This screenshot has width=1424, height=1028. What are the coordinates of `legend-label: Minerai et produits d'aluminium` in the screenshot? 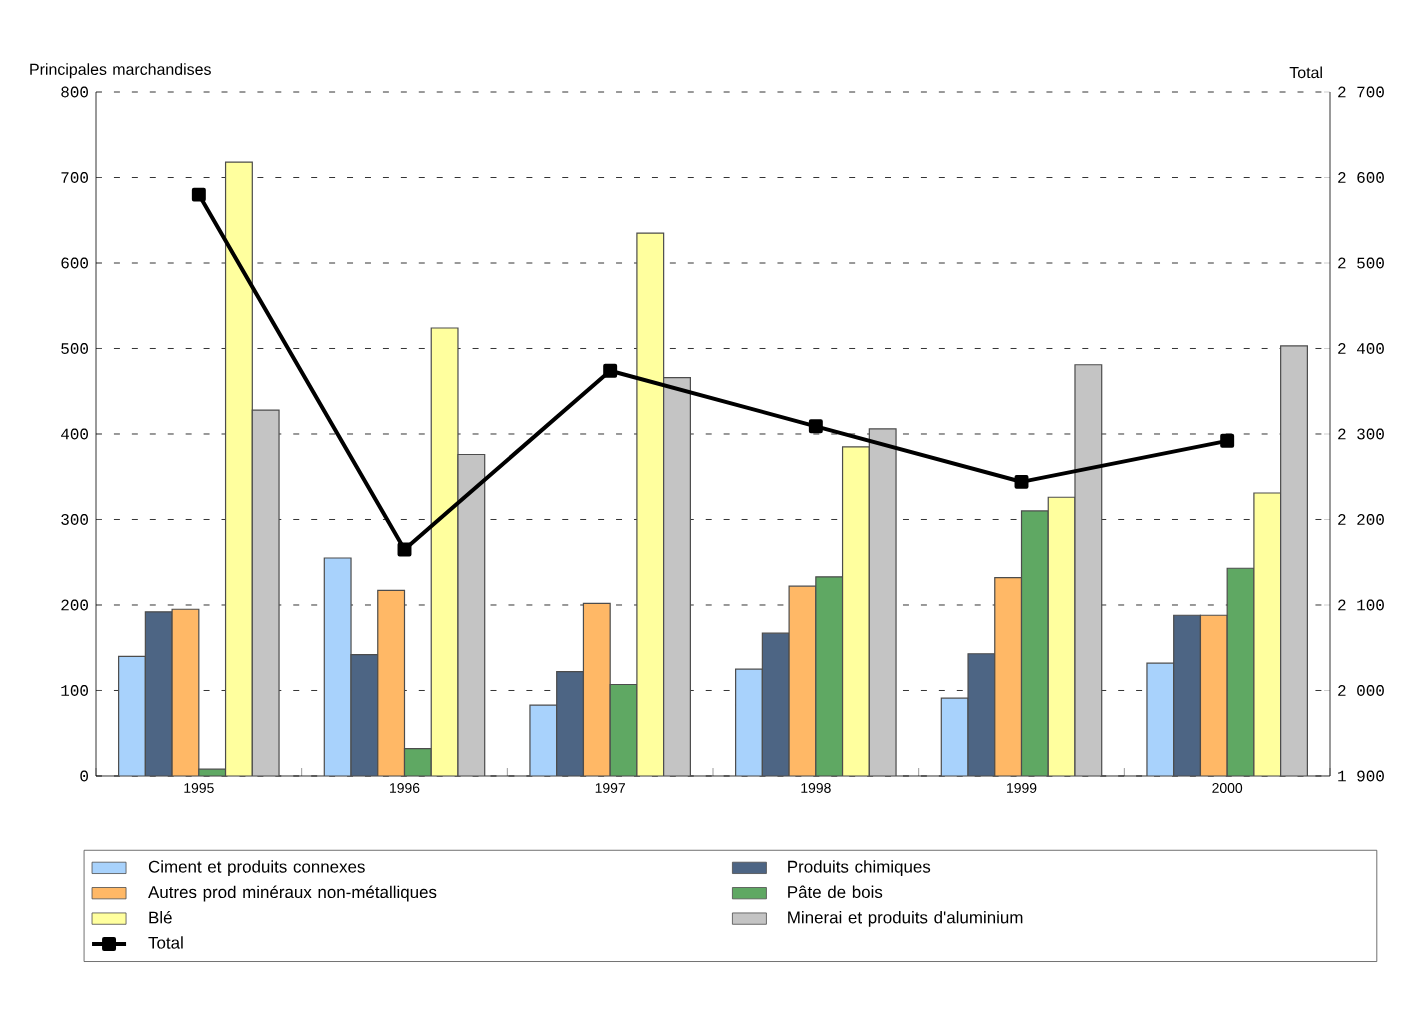 It's located at (905, 918).